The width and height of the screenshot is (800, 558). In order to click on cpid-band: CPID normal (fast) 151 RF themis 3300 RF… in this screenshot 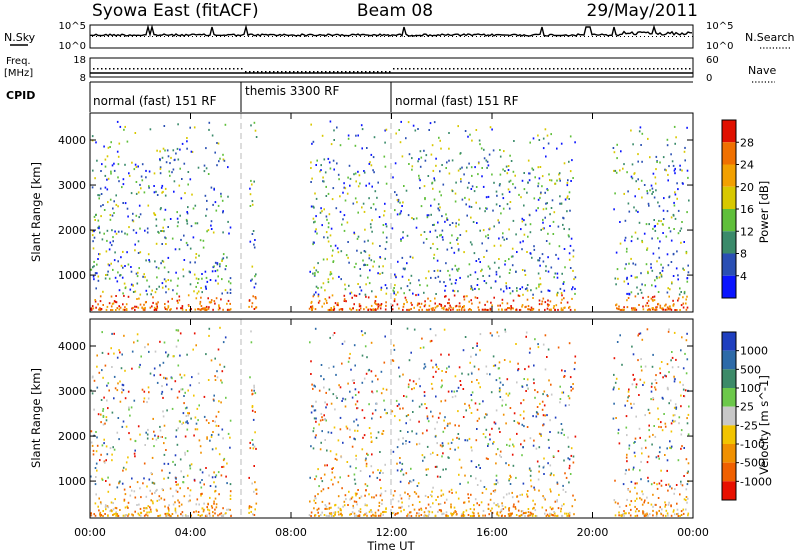, I will do `click(349, 96)`.